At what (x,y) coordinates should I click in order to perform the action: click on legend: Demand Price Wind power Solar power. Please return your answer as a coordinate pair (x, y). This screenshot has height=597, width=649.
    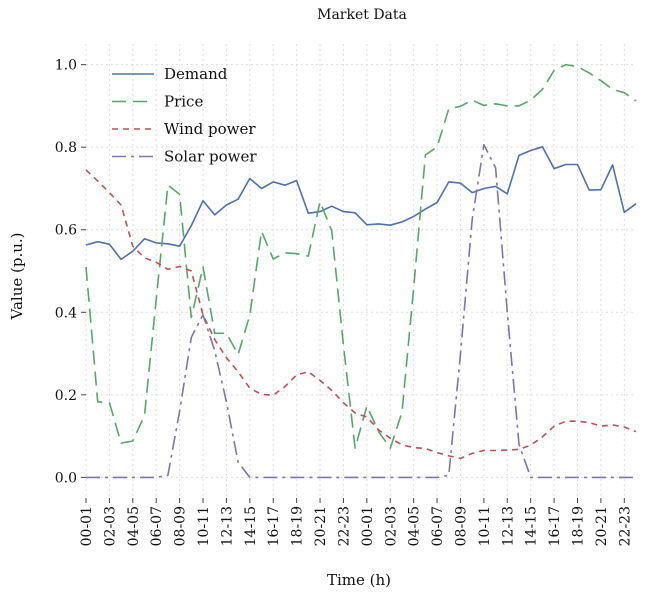
    Looking at the image, I should click on (184, 115).